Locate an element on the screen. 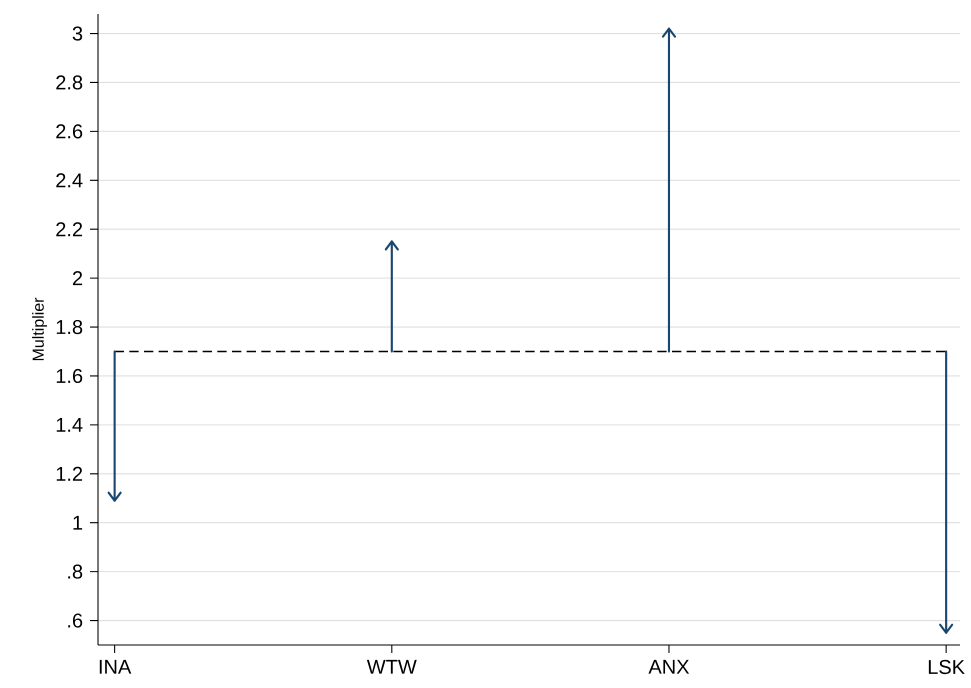  y-tick-label: 1.6 is located at coordinates (69, 376).